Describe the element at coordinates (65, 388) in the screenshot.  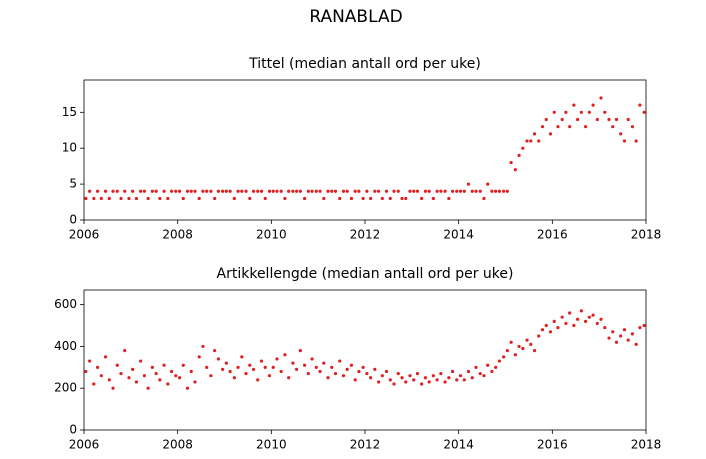
I see `y-tick-label: 200` at that location.